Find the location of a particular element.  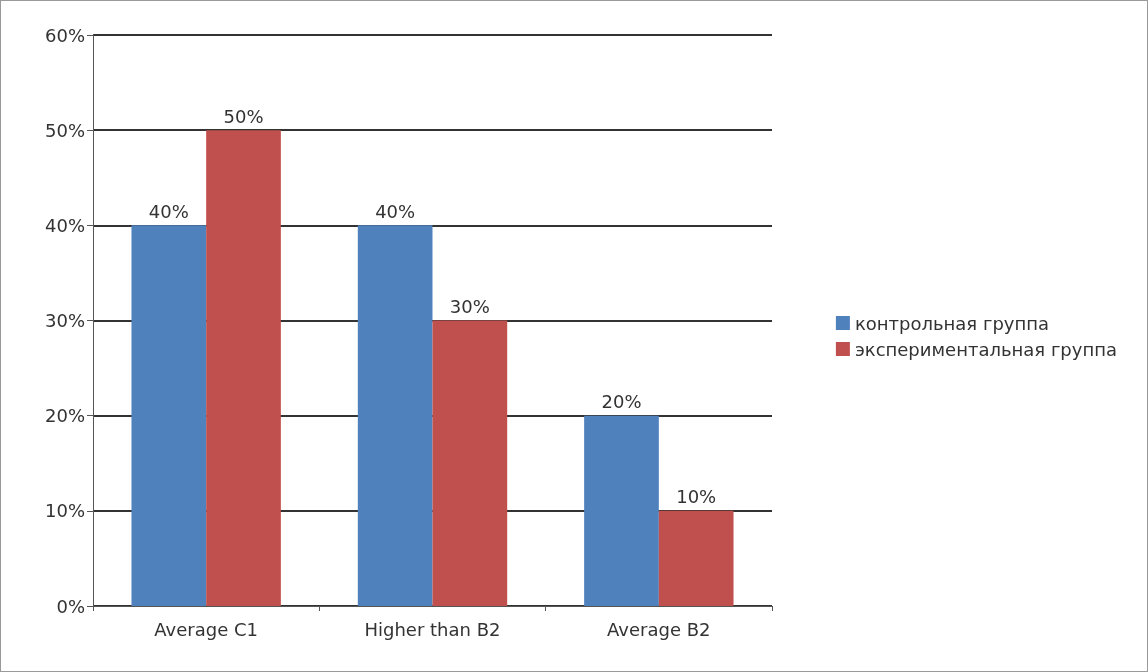

x-tick-label: Higher than B2 is located at coordinates (432, 629).